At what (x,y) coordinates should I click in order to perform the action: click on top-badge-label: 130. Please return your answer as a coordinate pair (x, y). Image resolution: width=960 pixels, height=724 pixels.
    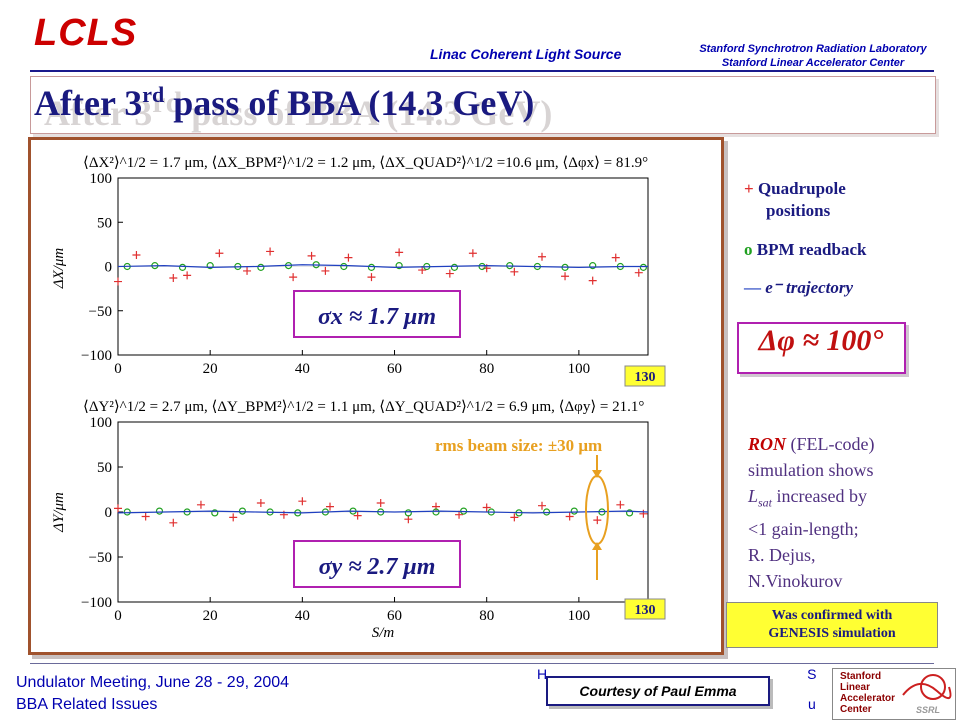
    Looking at the image, I should click on (645, 377).